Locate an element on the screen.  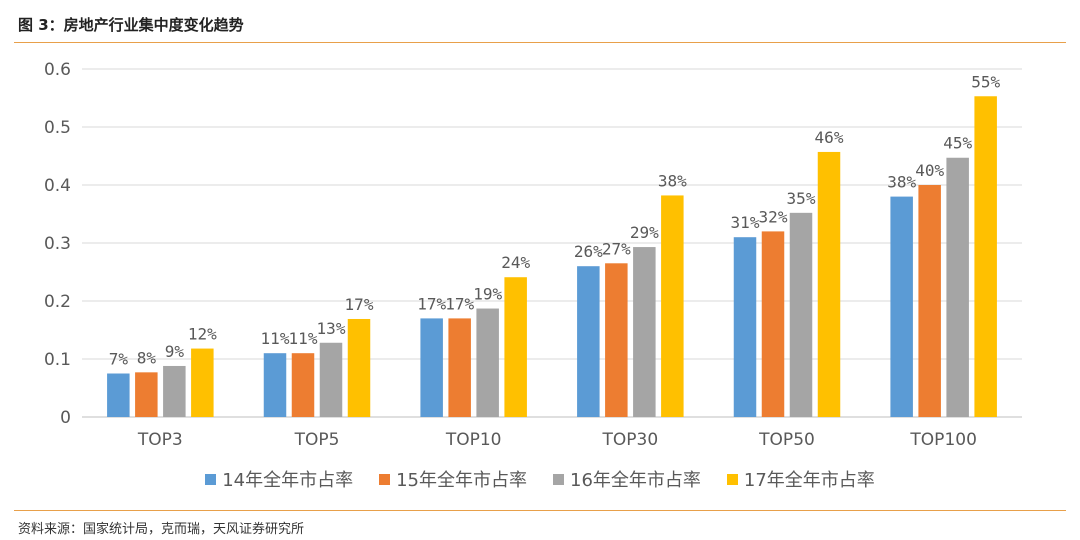
data-label: 40% is located at coordinates (929, 170).